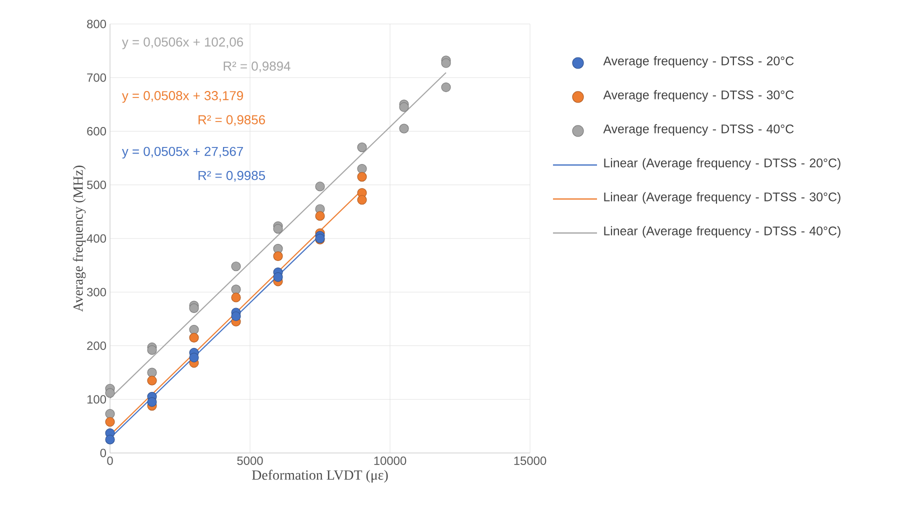 The width and height of the screenshot is (913, 526). I want to click on y-tick-label: 600, so click(96, 131).